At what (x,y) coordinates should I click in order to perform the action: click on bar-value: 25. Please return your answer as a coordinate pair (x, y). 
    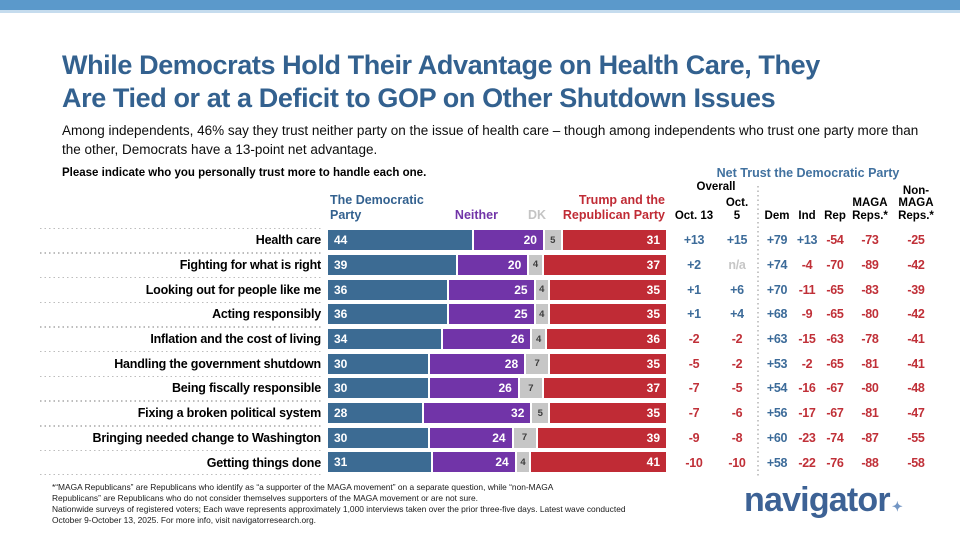
    Looking at the image, I should click on (521, 289).